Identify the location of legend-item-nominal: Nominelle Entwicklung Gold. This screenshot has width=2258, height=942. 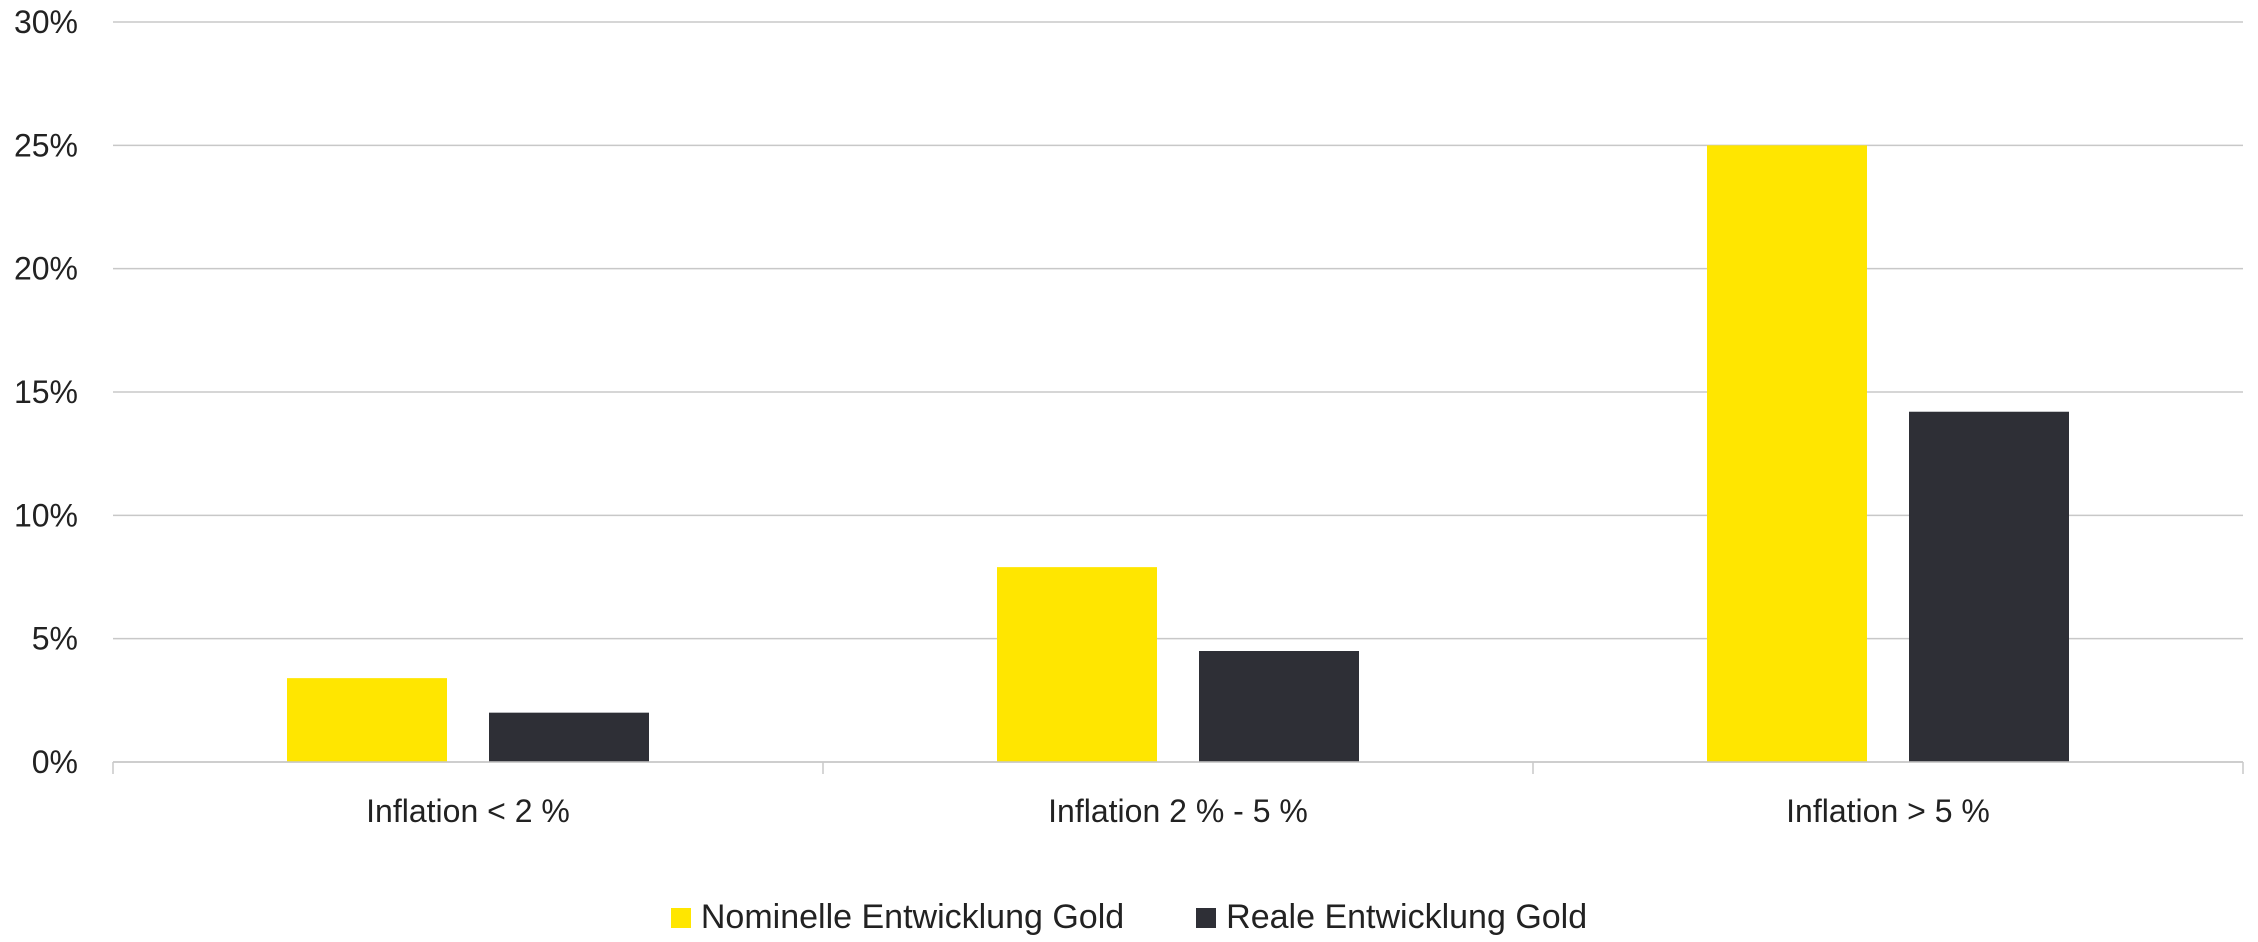
(897, 917).